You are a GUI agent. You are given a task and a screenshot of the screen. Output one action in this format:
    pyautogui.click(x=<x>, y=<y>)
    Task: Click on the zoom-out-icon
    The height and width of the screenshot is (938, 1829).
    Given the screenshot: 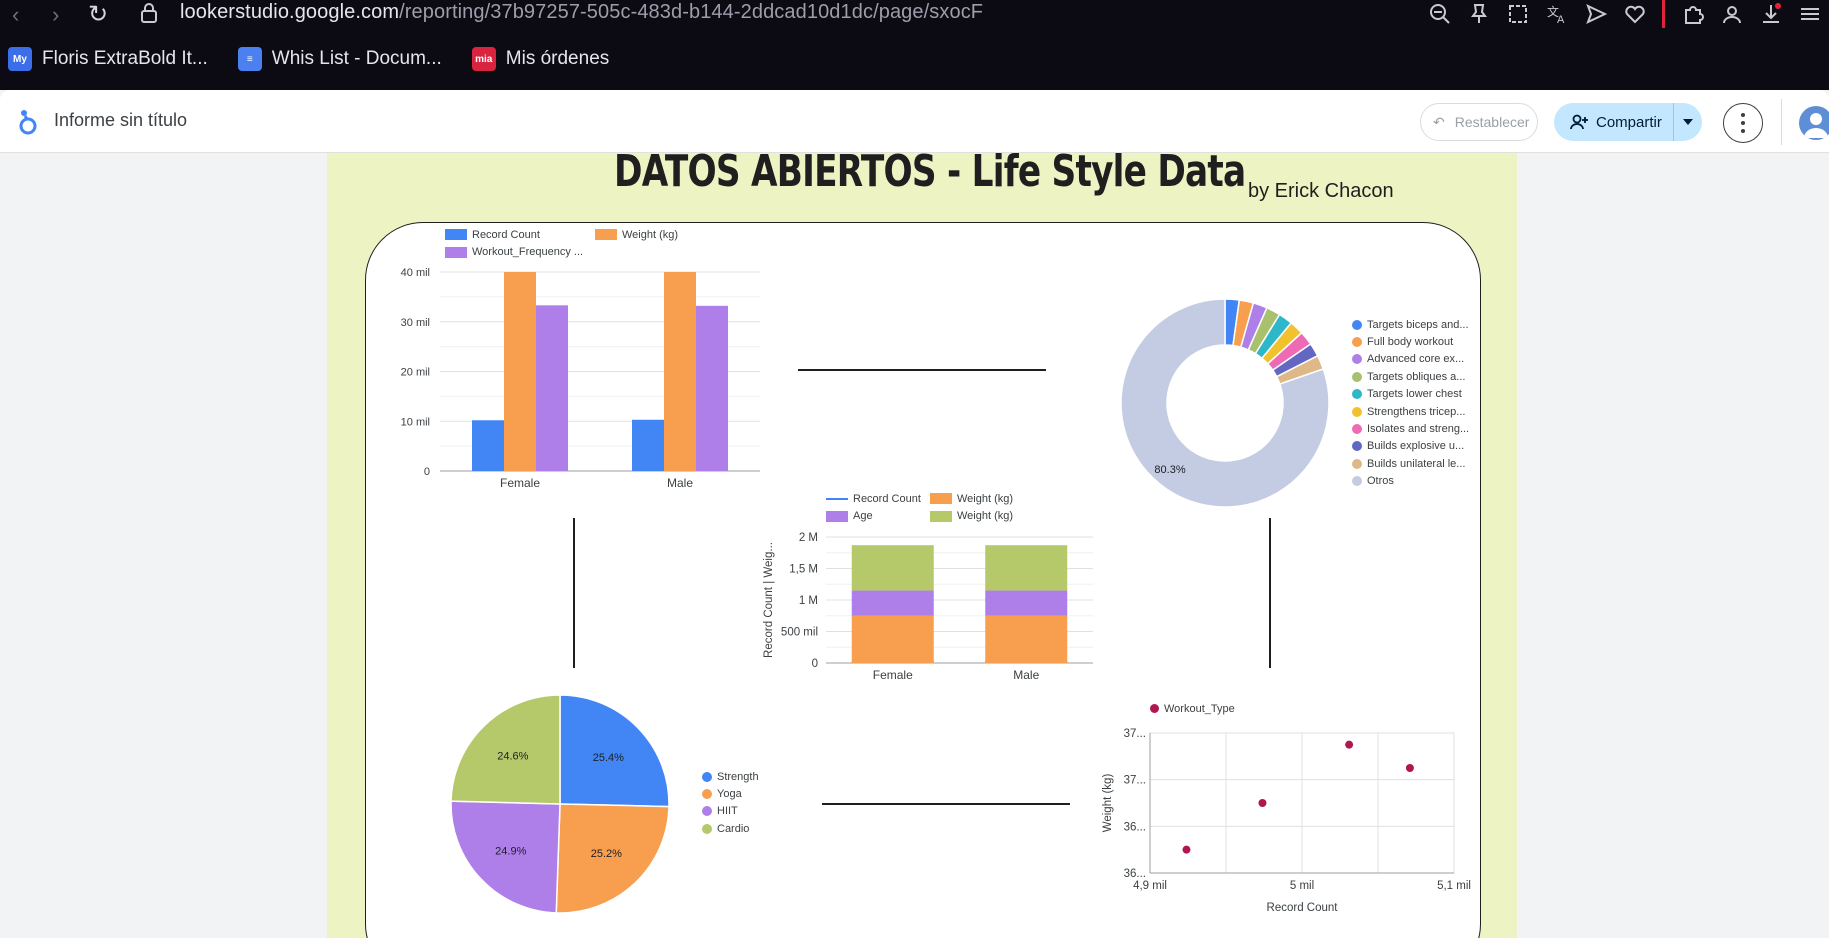 What is the action you would take?
    pyautogui.click(x=1439, y=14)
    